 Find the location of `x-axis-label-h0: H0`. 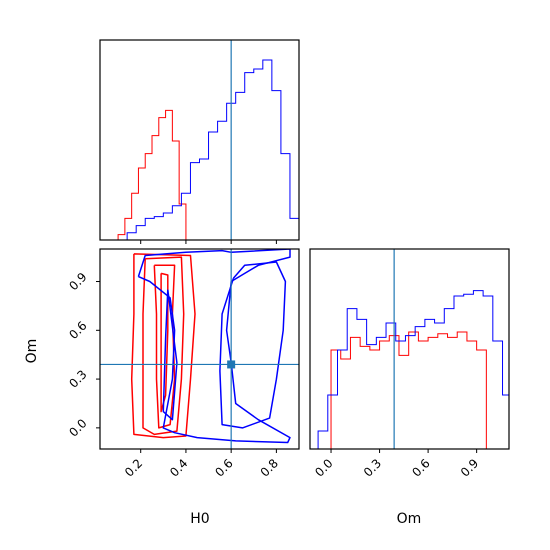

x-axis-label-h0: H0 is located at coordinates (199, 519).